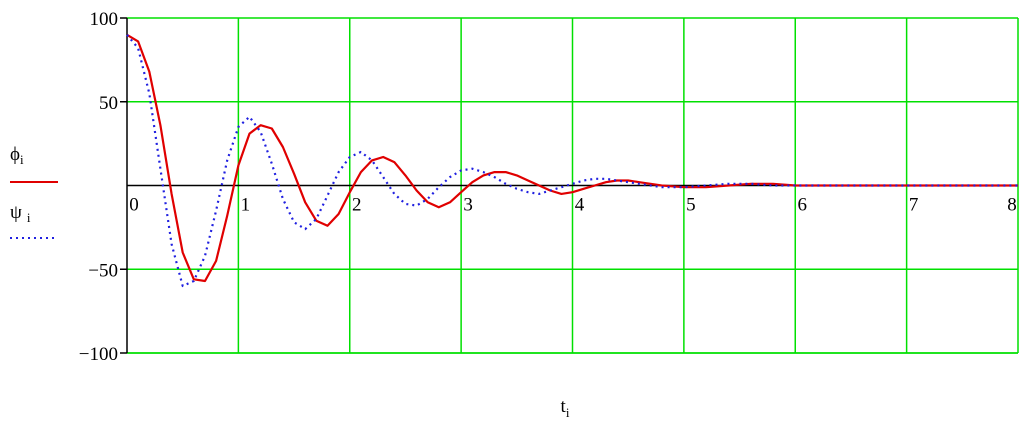 The height and width of the screenshot is (427, 1027). Describe the element at coordinates (914, 205) in the screenshot. I see `x-tick-label-7: 7` at that location.